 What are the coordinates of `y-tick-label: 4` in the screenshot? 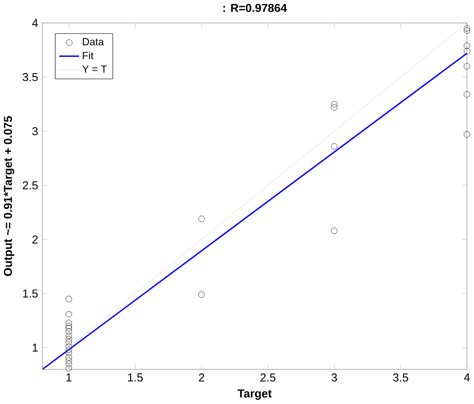 It's located at (35, 23).